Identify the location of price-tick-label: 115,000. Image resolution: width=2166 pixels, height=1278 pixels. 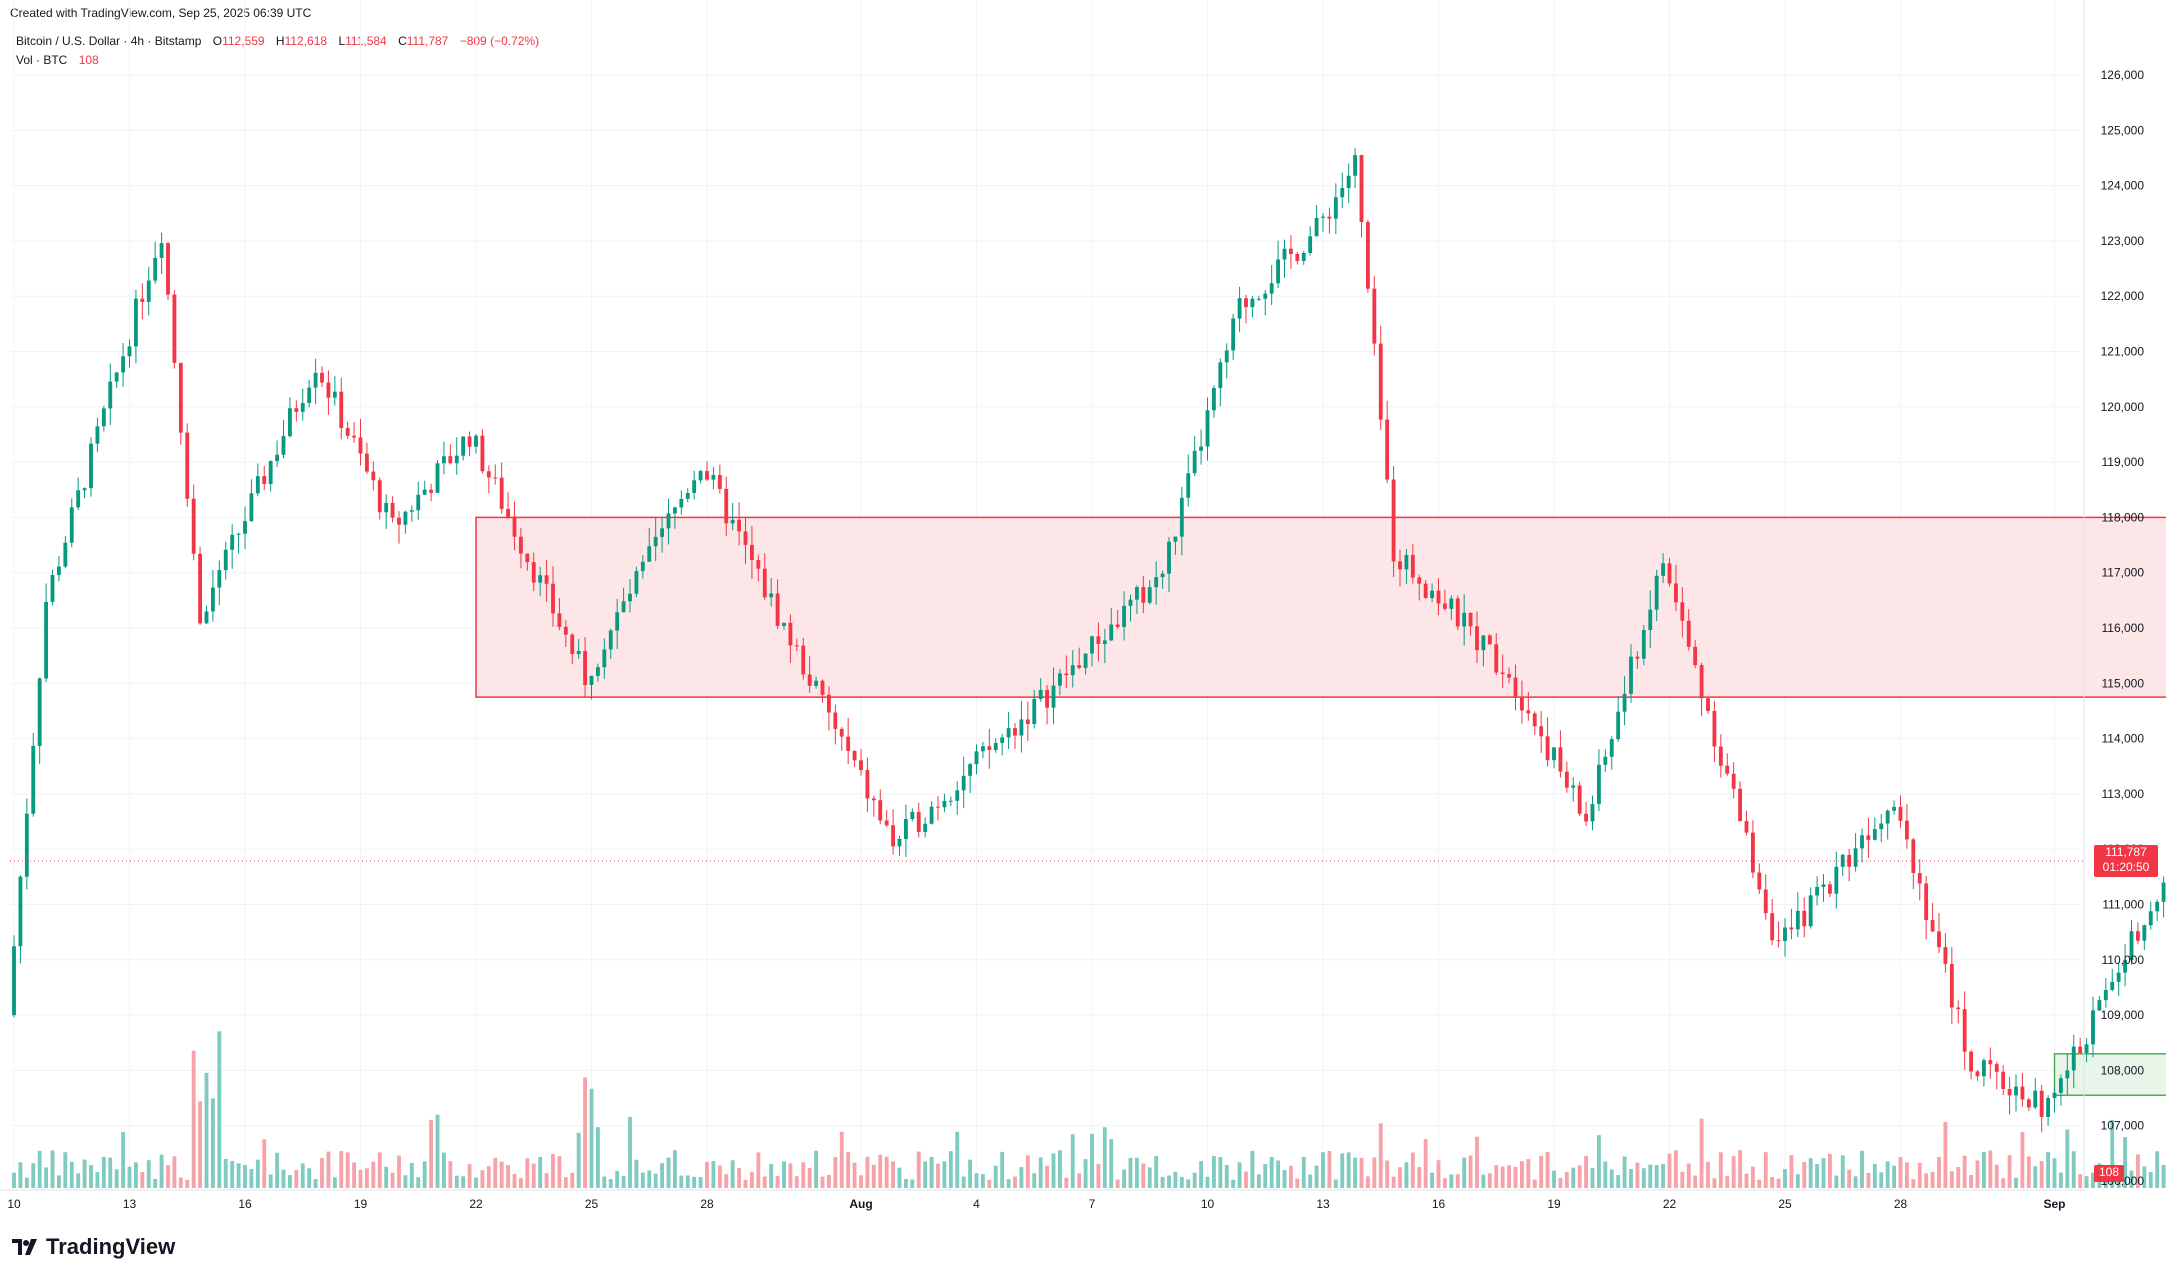
(2123, 683).